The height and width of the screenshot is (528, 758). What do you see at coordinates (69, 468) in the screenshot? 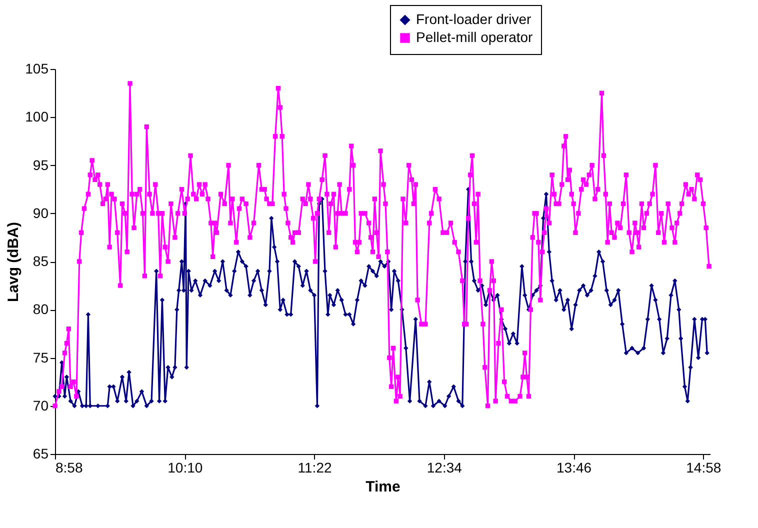
I see `x-tick-label: 8:58` at bounding box center [69, 468].